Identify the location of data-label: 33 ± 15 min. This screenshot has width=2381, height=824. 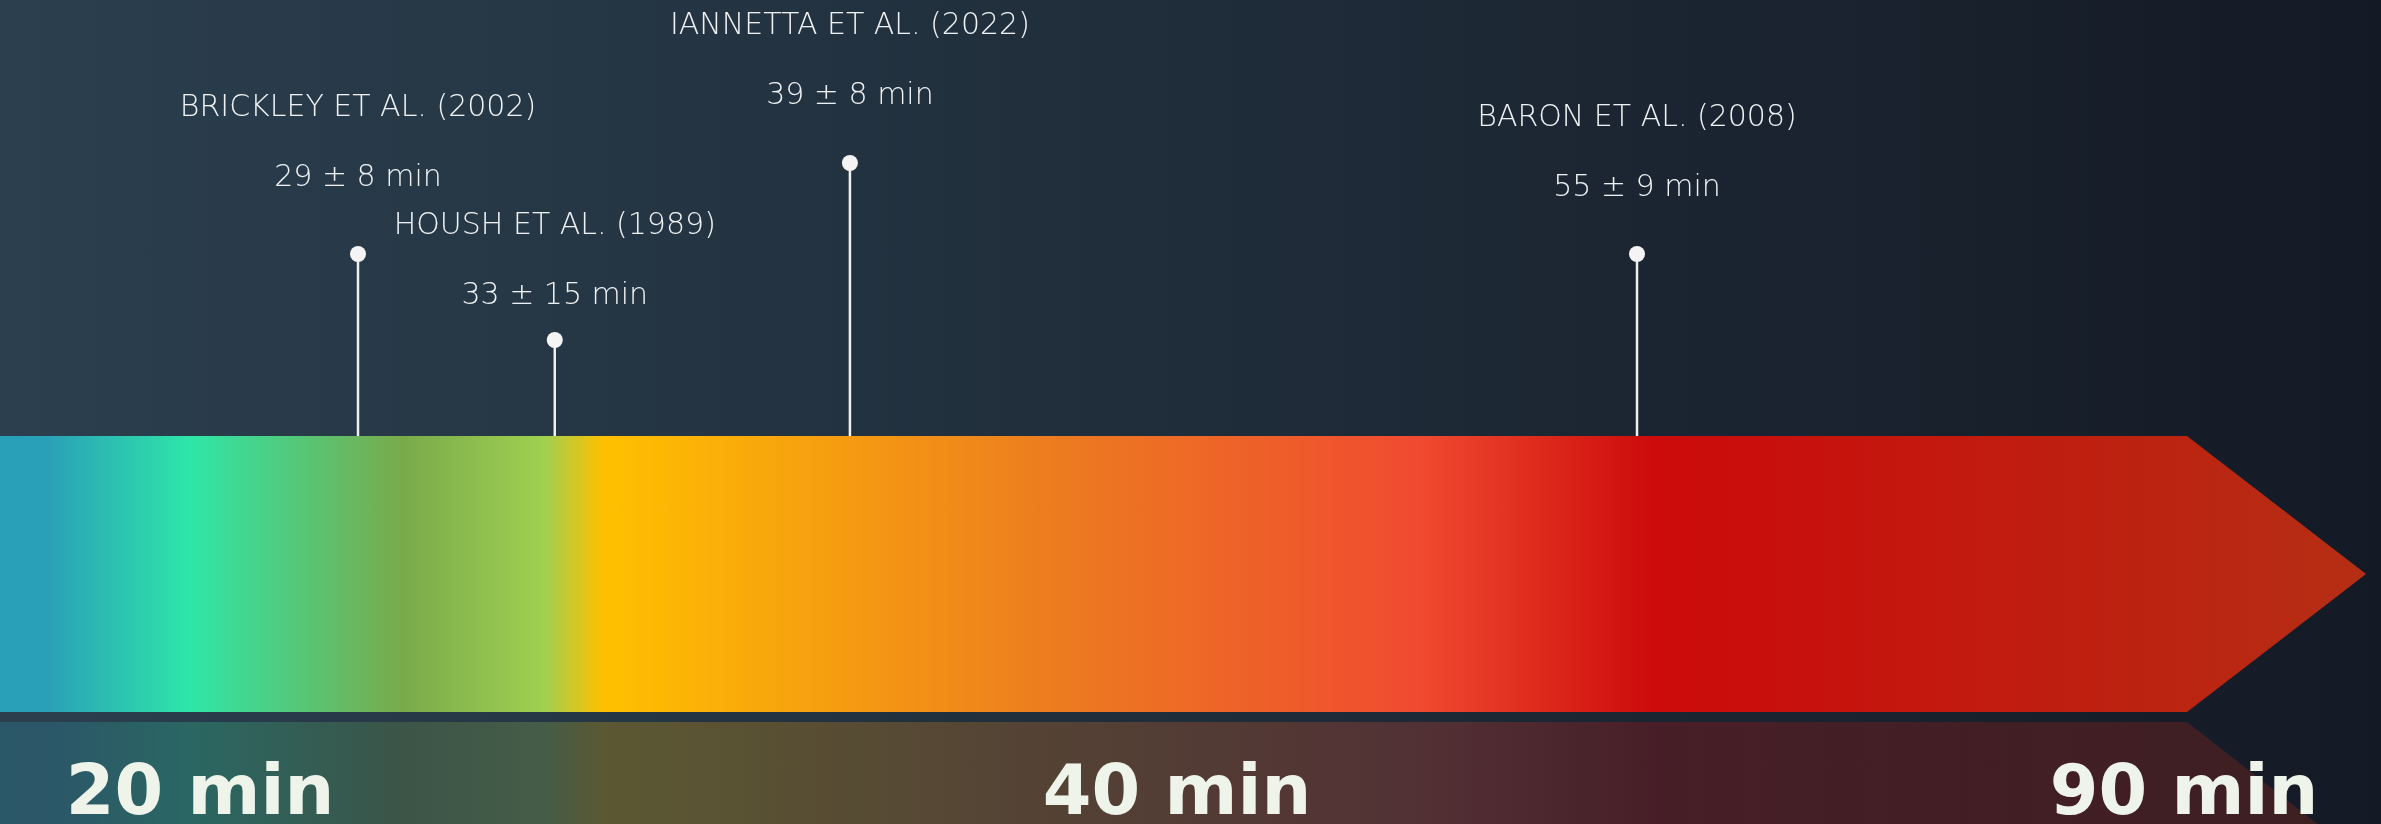
(555, 293).